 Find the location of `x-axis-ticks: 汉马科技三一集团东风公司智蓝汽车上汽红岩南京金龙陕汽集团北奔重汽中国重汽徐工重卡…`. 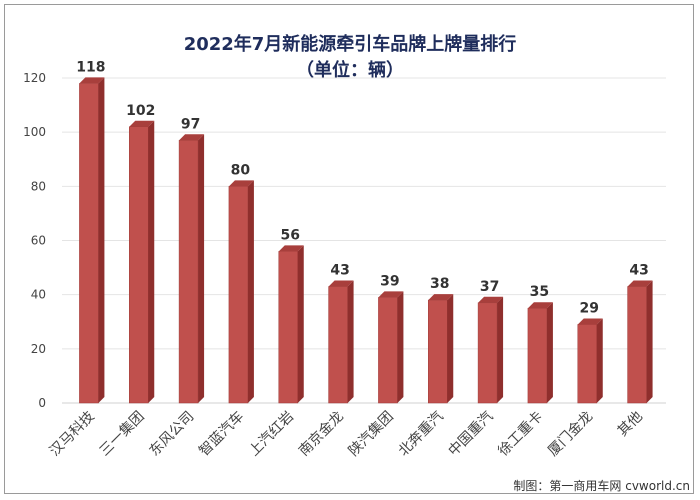

x-axis-ticks: 汉马科技三一集团东风公司智蓝汽车上汽红岩南京金龙陕汽集团北奔重汽中国重汽徐工重卡… is located at coordinates (346, 434).